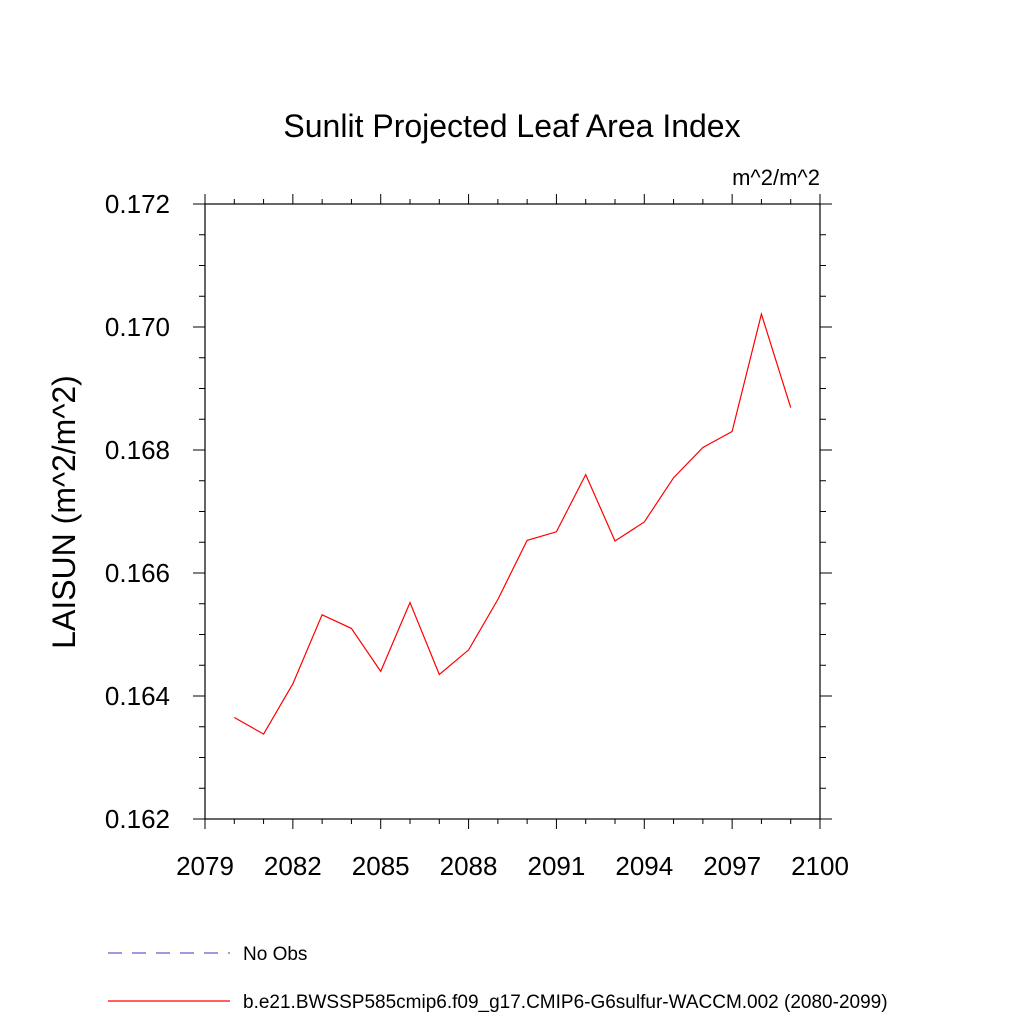  What do you see at coordinates (557, 866) in the screenshot?
I see `x-tick-label: 2091` at bounding box center [557, 866].